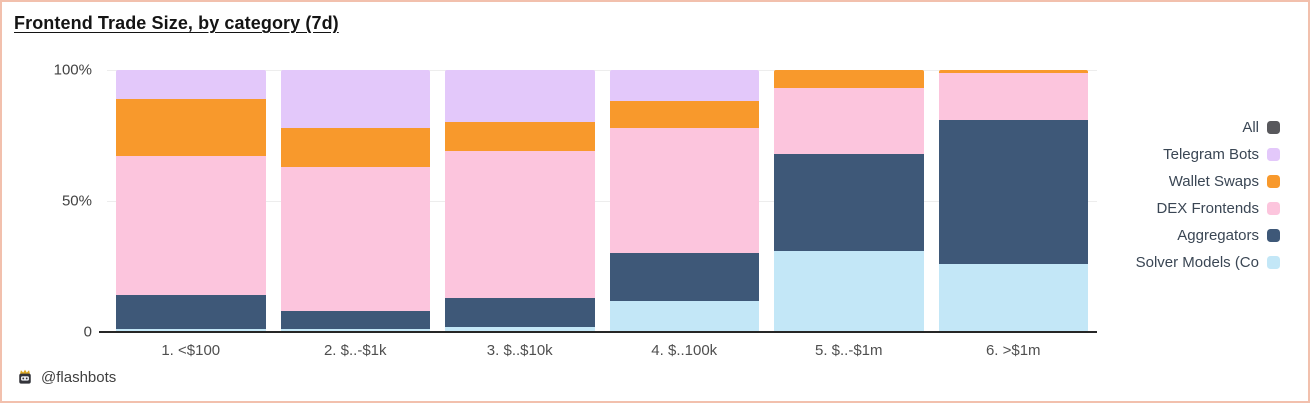 This screenshot has height=403, width=1310. I want to click on legend-label: Telegram Bots, so click(1211, 154).